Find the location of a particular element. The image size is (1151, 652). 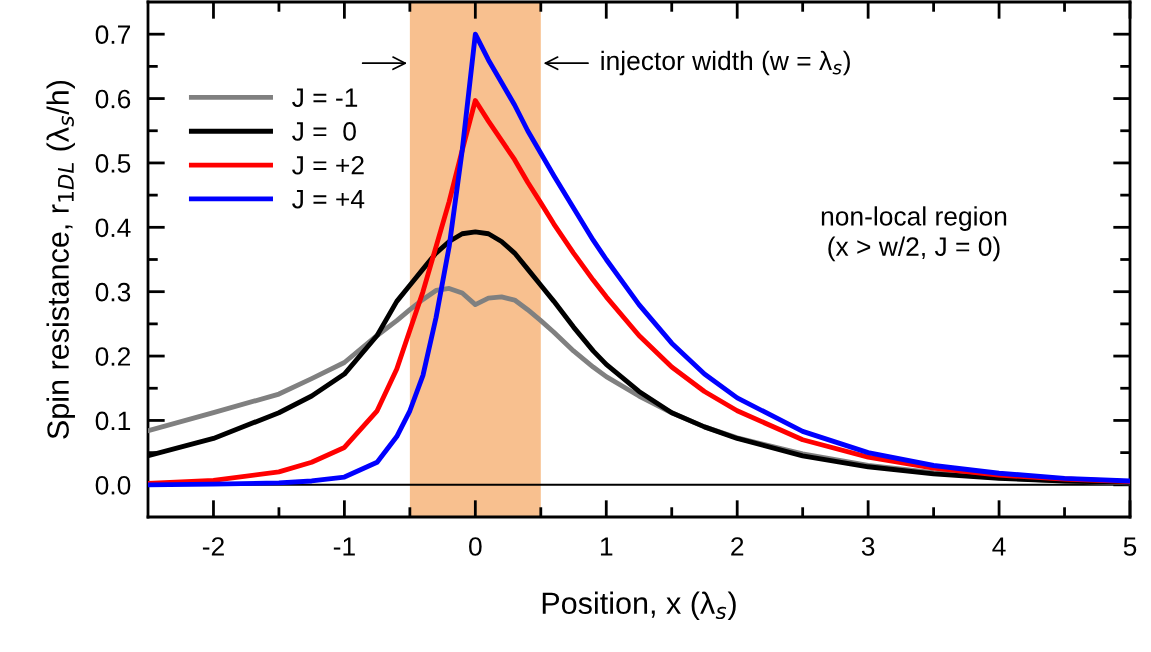

x-tick-label: 1 is located at coordinates (606, 546).